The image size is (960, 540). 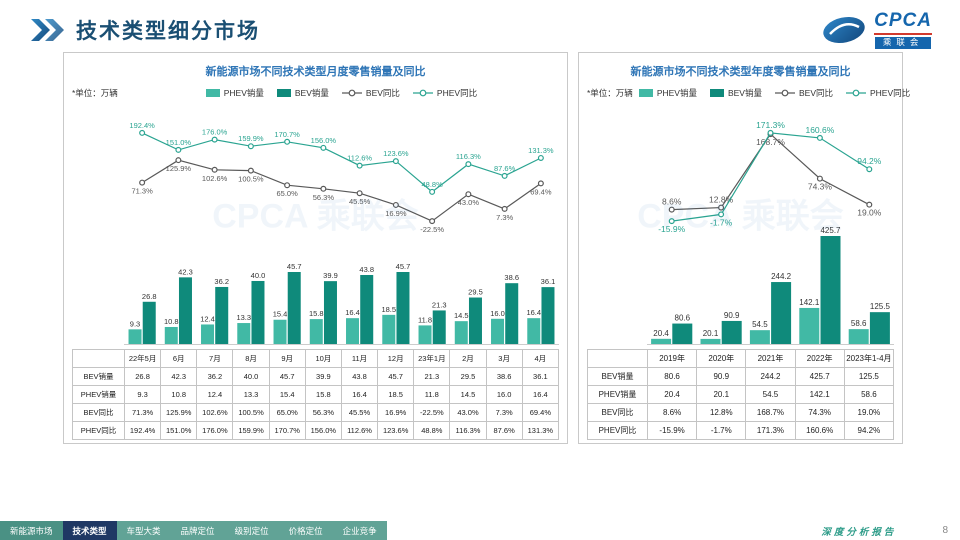 I want to click on footer-tab-1: 技术类型, so click(x=89, y=530).